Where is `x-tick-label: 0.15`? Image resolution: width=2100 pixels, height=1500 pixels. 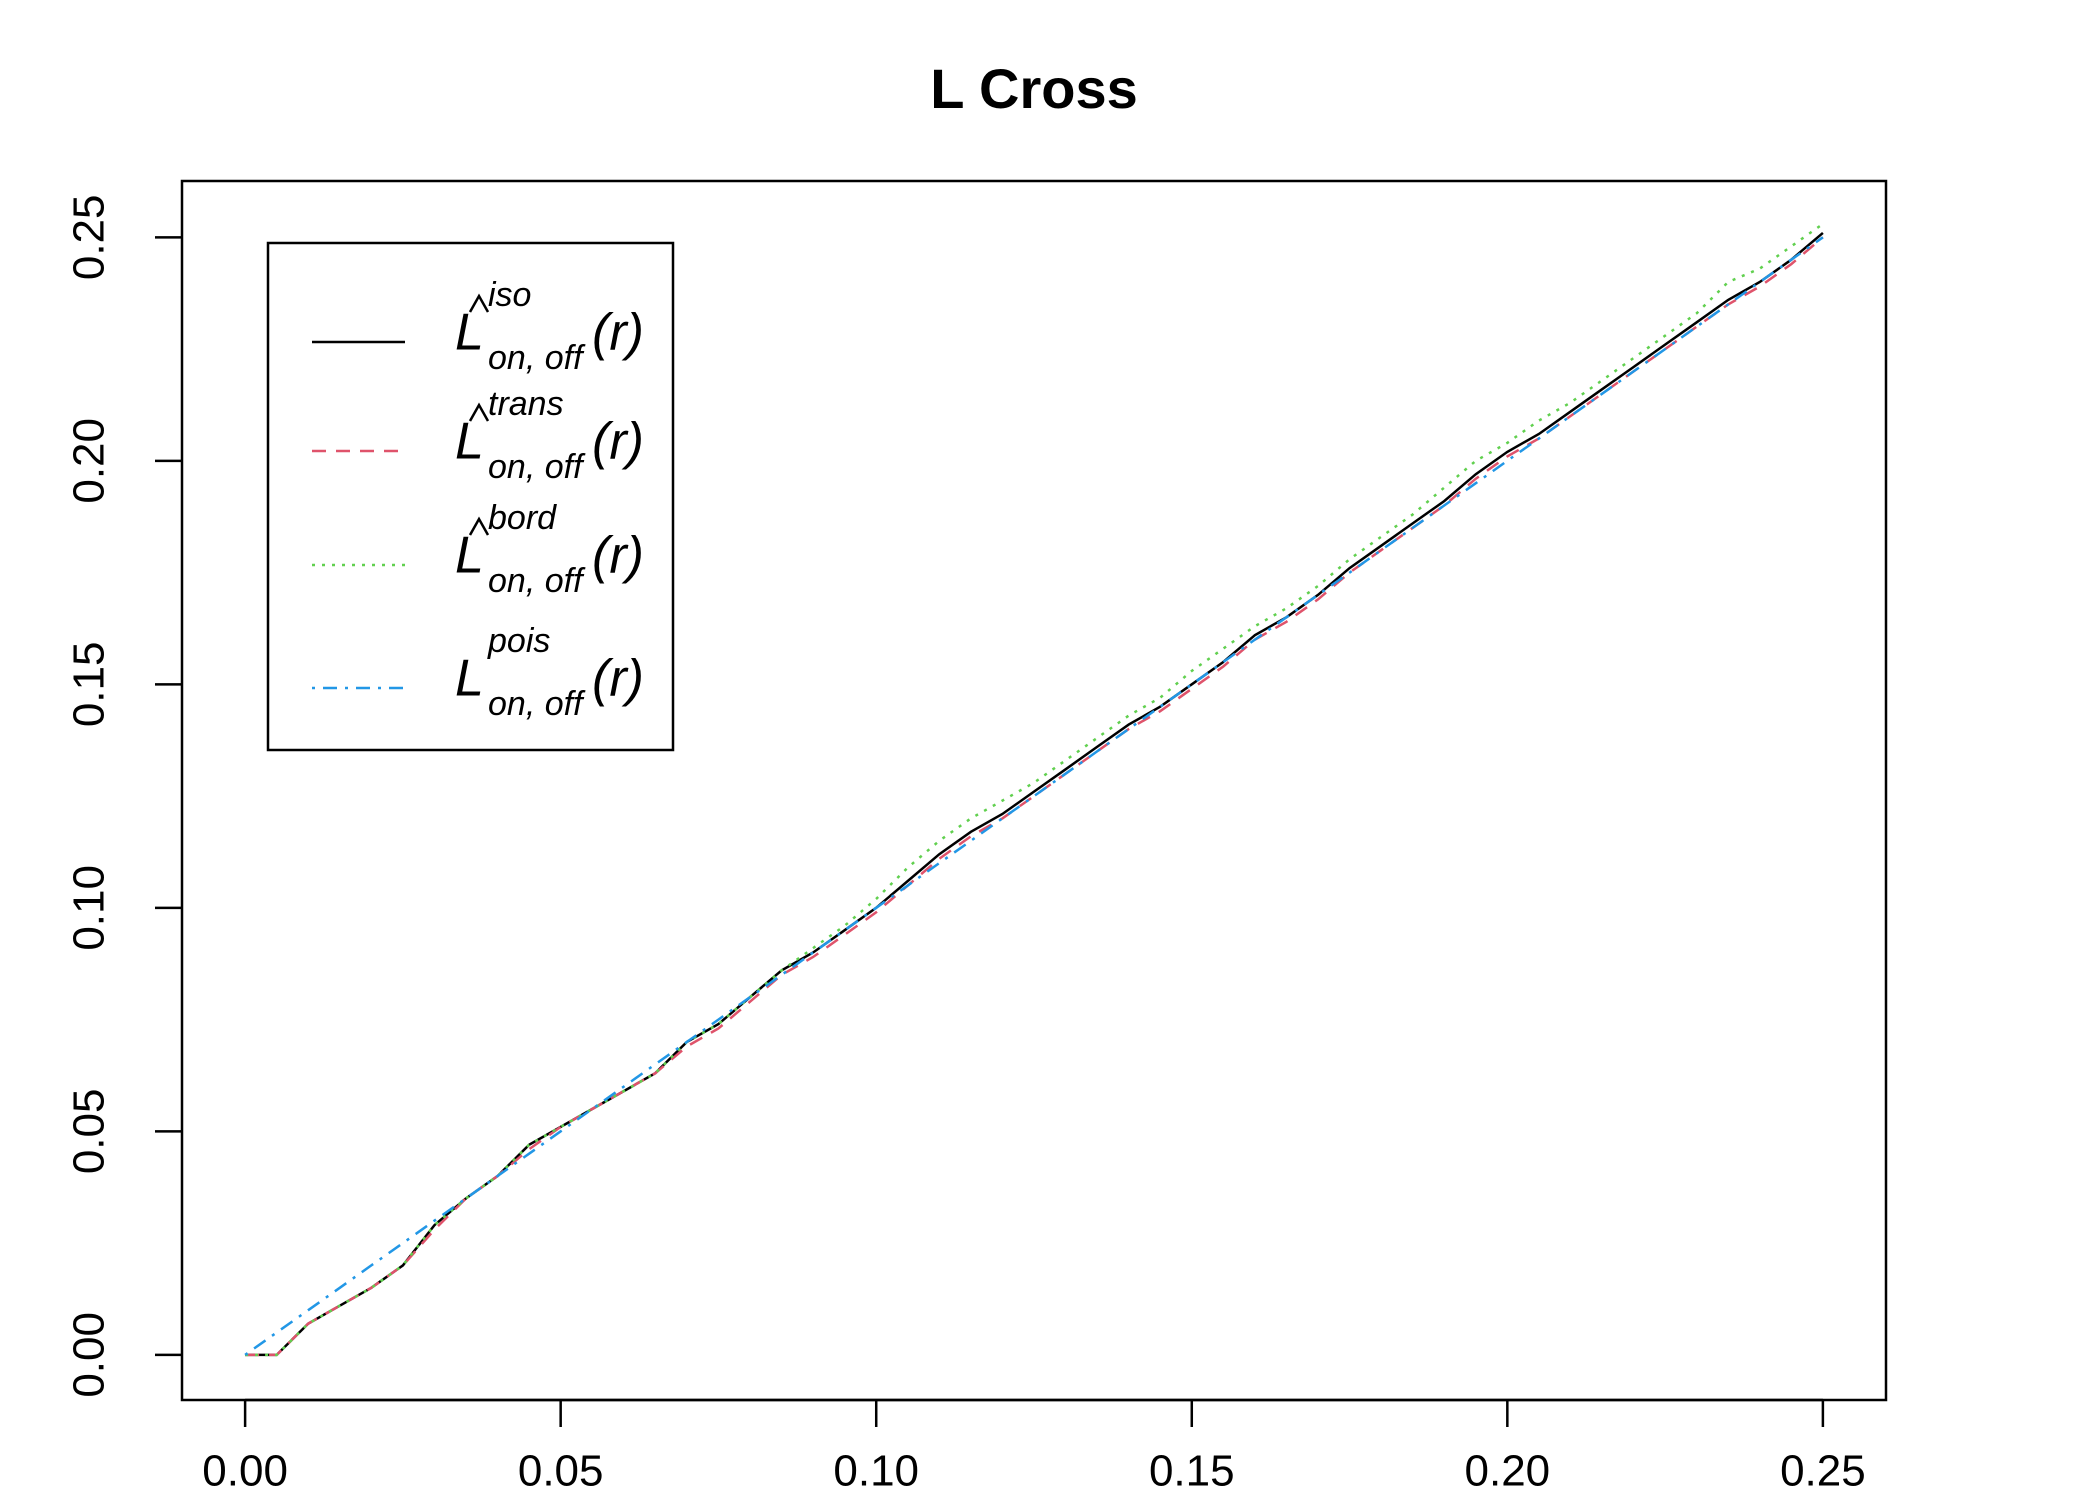 x-tick-label: 0.15 is located at coordinates (1192, 1471).